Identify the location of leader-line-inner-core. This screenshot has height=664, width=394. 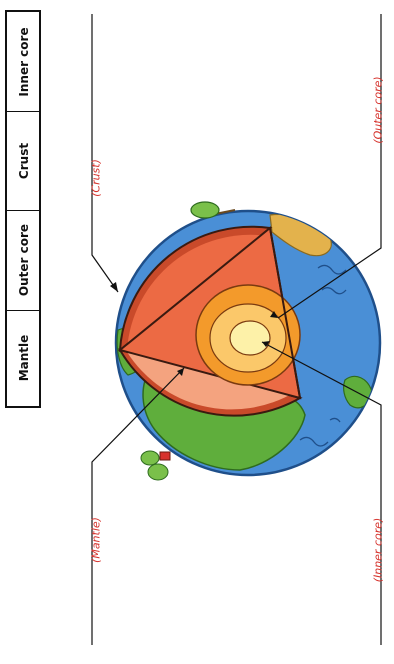
(321, 493).